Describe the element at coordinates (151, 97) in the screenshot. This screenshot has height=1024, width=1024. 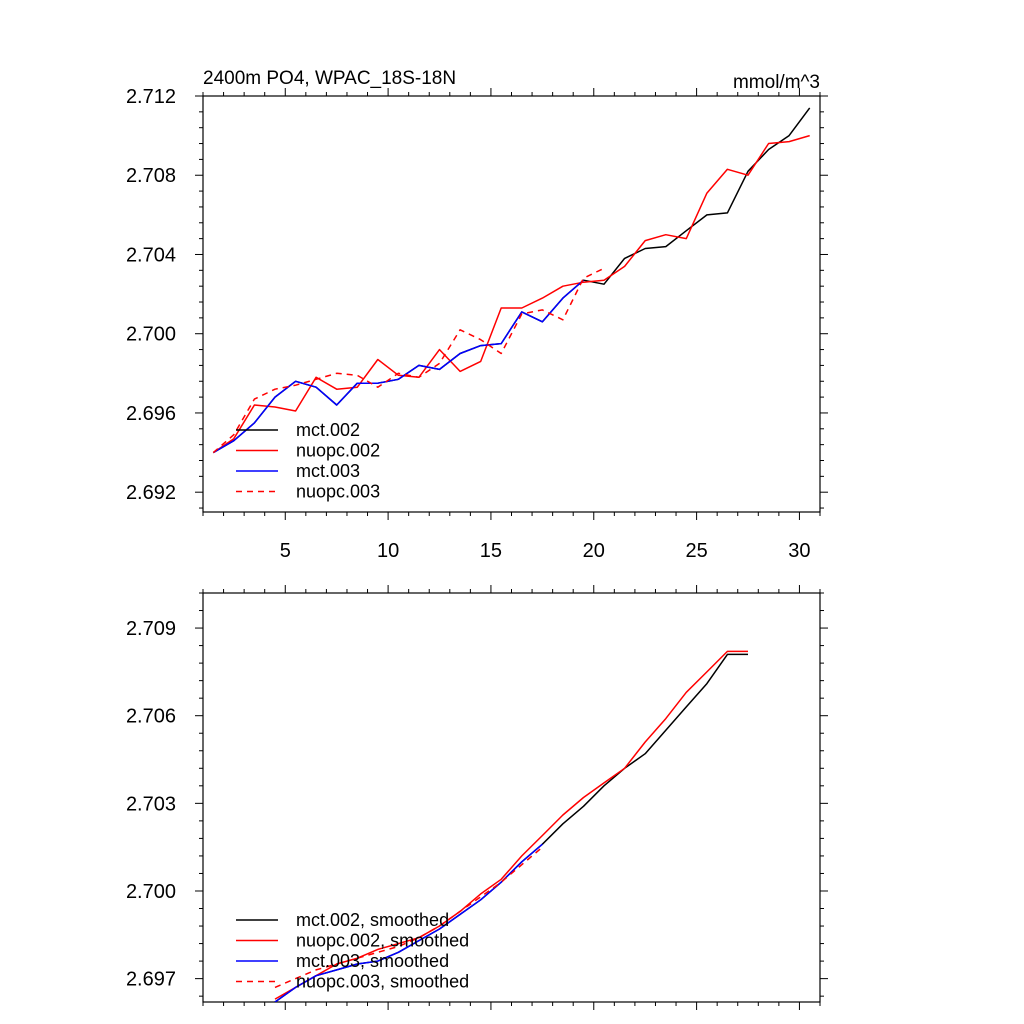
I see `y-tick-label: 2.712` at that location.